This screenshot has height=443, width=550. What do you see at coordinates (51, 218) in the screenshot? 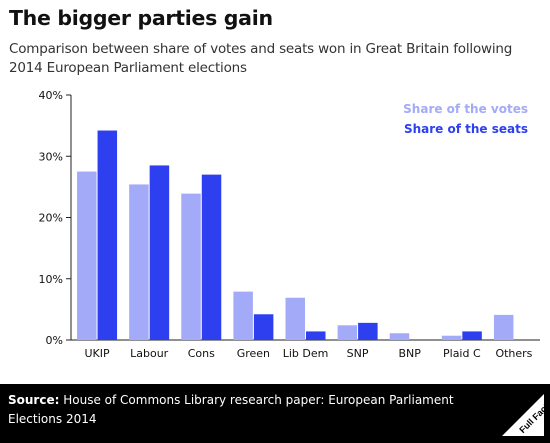
I see `y-tick-label: 20%` at bounding box center [51, 218].